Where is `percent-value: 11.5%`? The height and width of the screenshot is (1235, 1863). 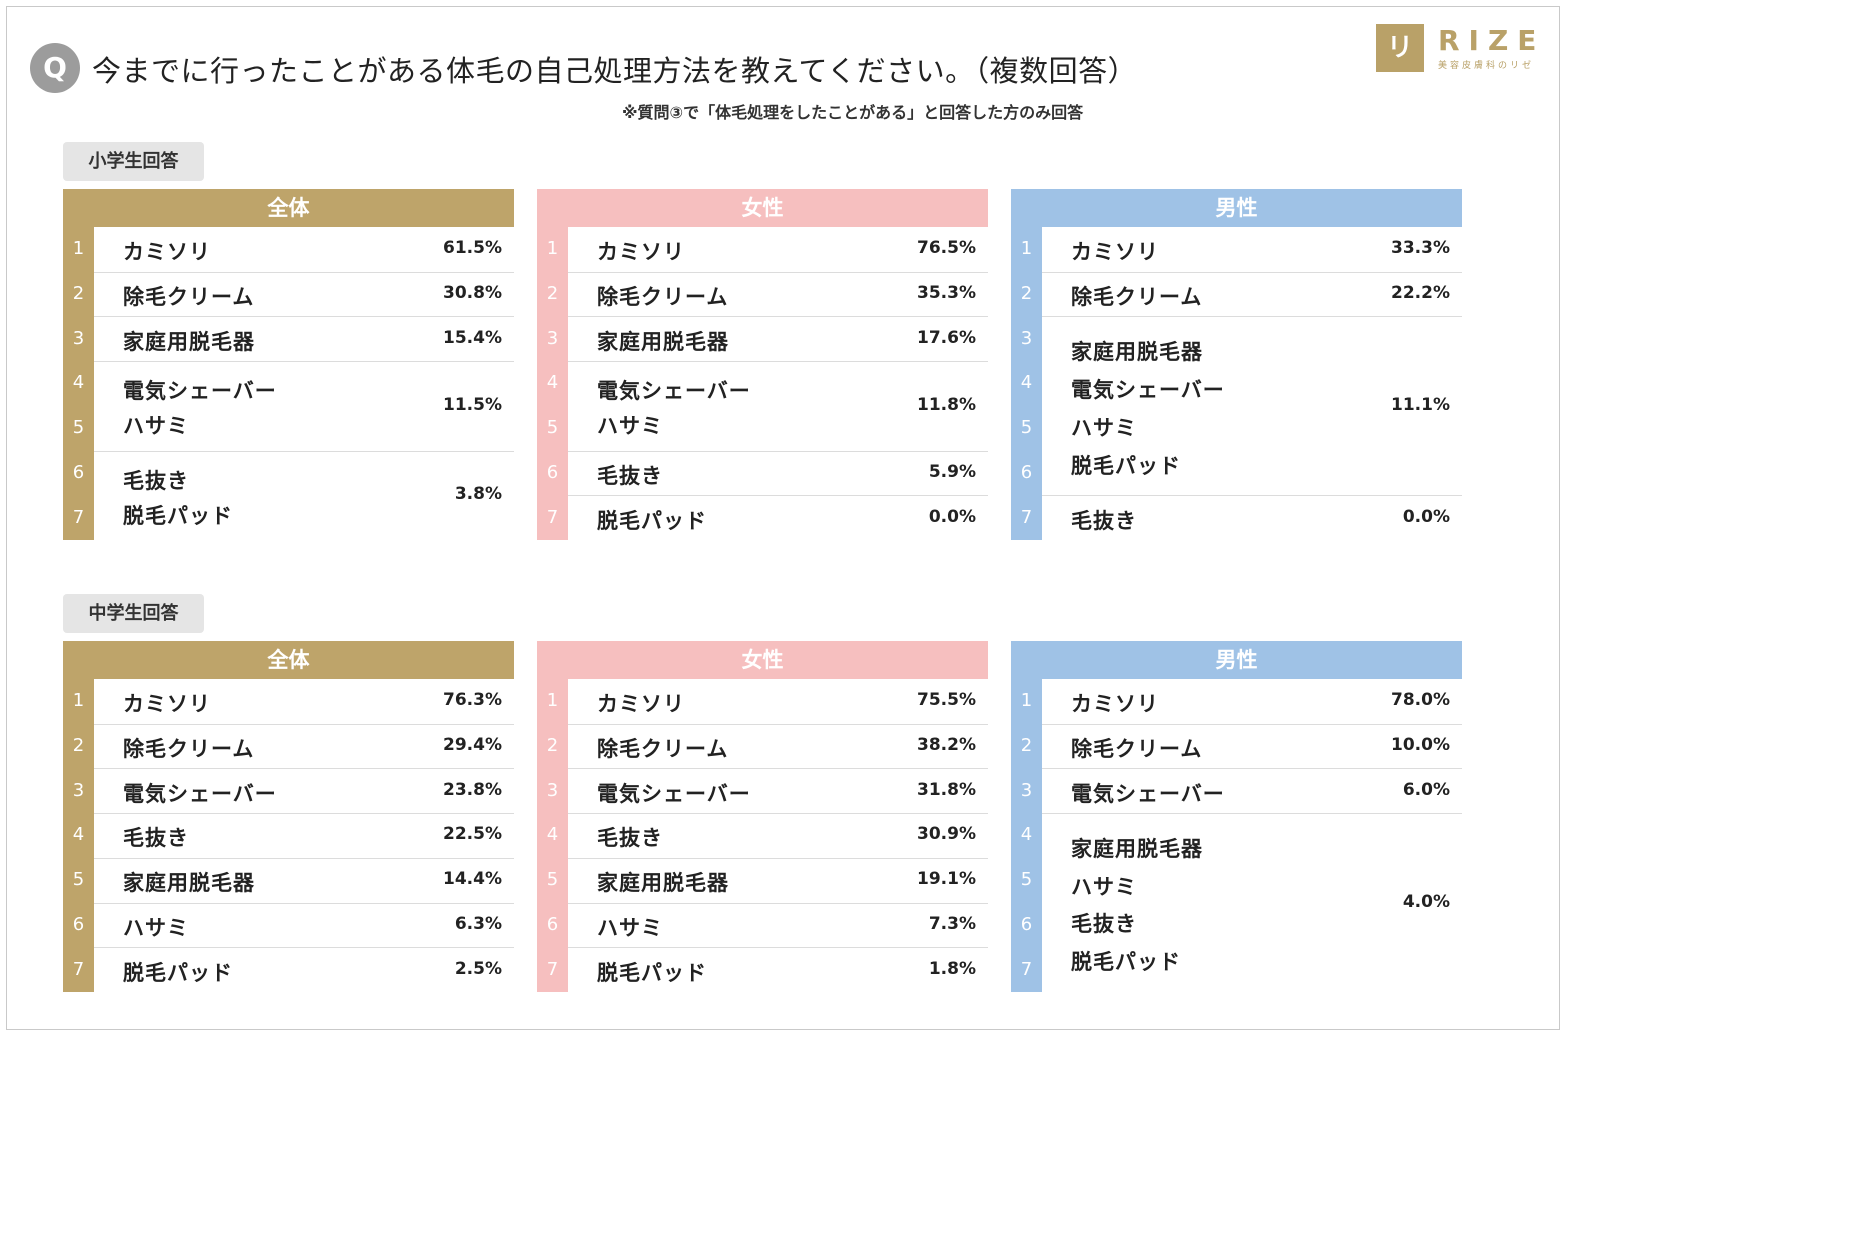
percent-value: 11.5% is located at coordinates (472, 404).